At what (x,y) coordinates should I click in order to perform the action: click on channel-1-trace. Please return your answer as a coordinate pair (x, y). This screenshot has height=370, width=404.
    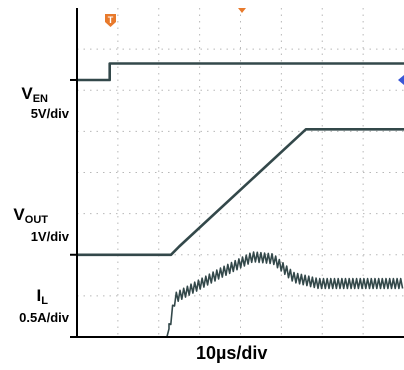
    Looking at the image, I should click on (240, 72).